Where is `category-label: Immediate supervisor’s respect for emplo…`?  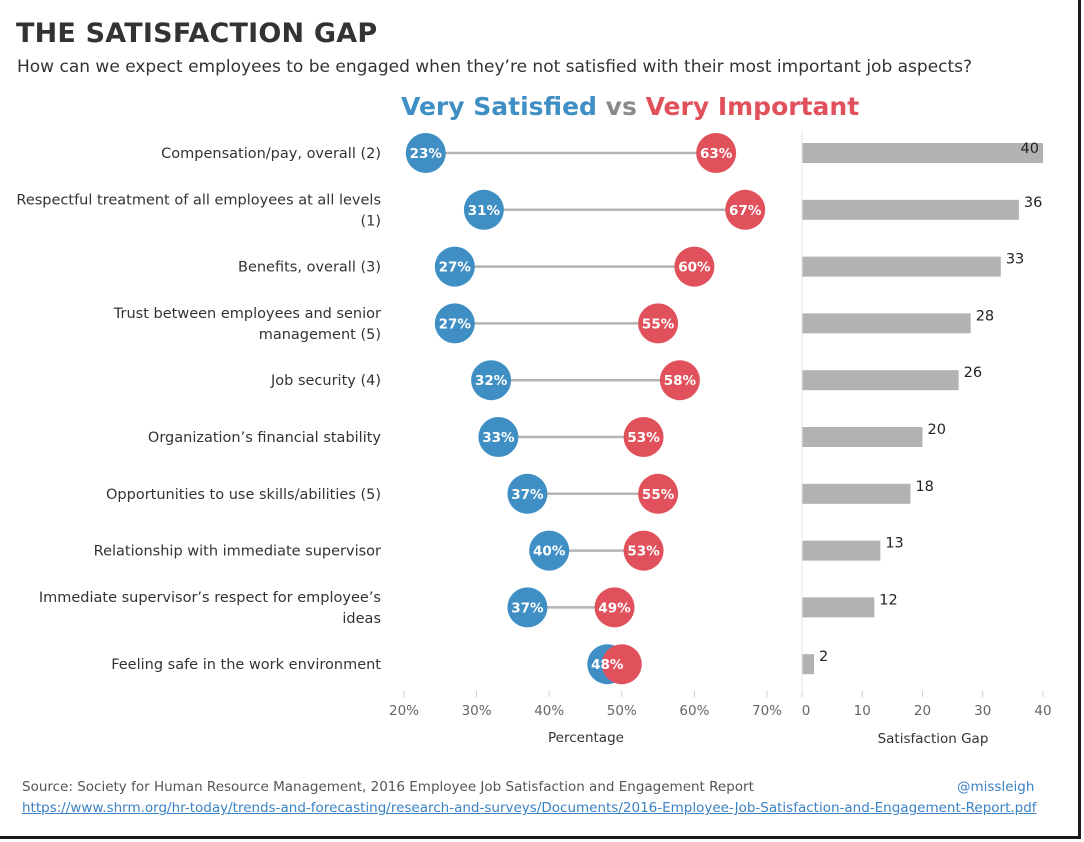 category-label: Immediate supervisor’s respect for emplo… is located at coordinates (210, 598).